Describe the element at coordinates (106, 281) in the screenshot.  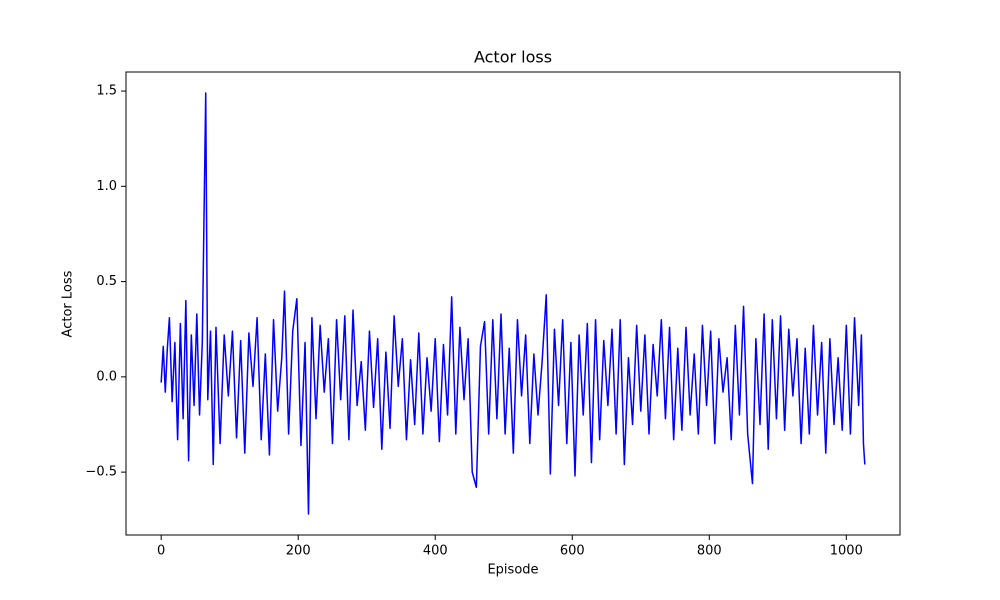
I see `y-tick-label: 0.5` at that location.